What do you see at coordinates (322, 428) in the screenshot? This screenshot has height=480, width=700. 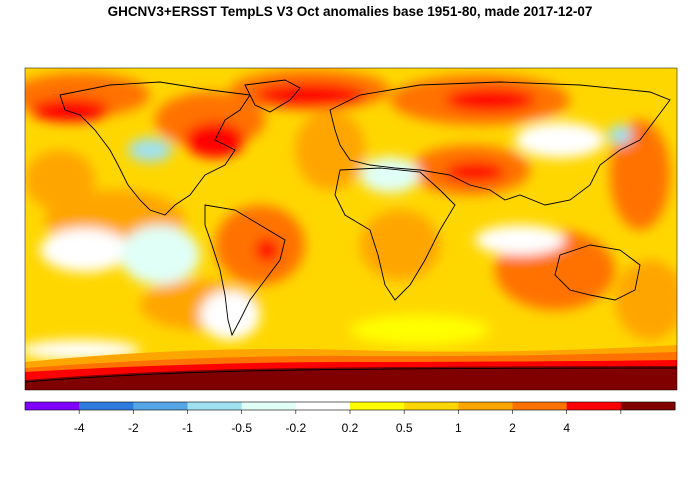 I see `legend-labels: -4 -2 -1 -0.5 -0.2 0.2 0.5 1 2 4` at bounding box center [322, 428].